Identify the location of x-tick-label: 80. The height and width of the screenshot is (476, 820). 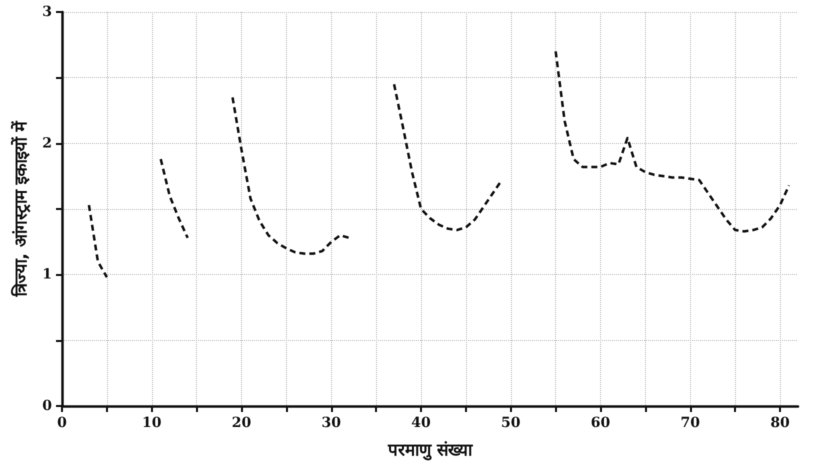
(780, 423).